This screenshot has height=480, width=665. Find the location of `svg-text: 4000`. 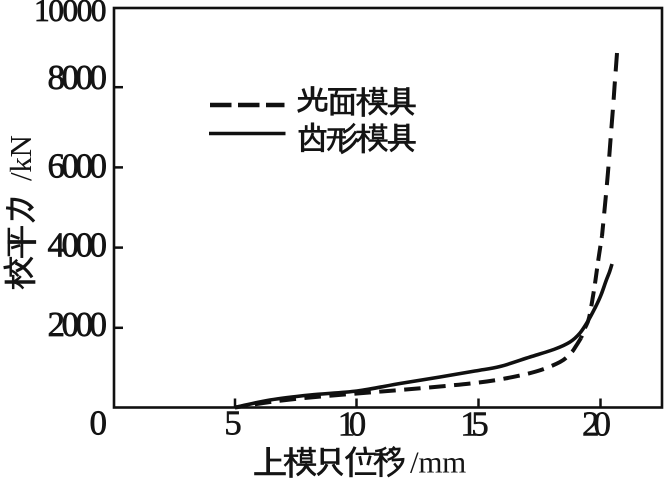

svg-text: 4000 is located at coordinates (78, 245).